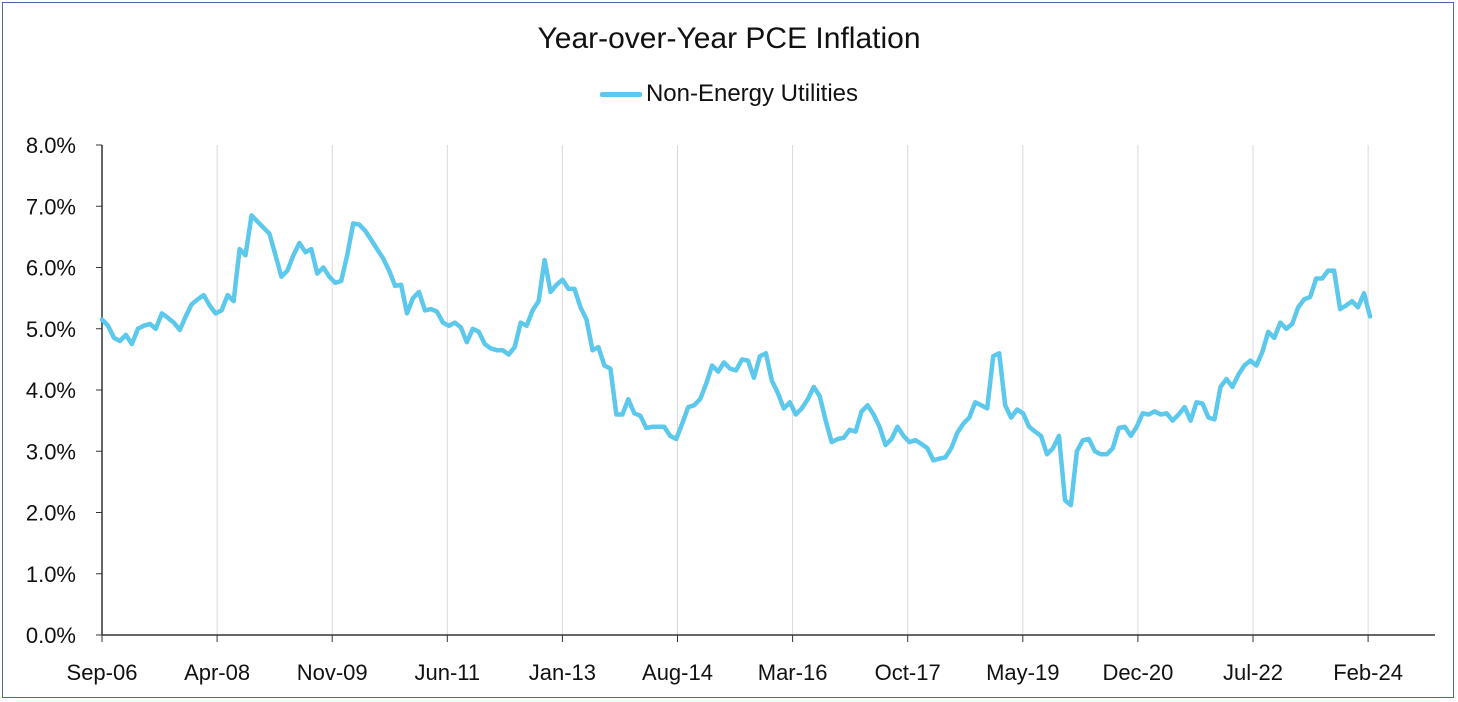 This screenshot has height=702, width=1458. Describe the element at coordinates (51, 451) in the screenshot. I see `y-tick-label: 3.0%` at that location.